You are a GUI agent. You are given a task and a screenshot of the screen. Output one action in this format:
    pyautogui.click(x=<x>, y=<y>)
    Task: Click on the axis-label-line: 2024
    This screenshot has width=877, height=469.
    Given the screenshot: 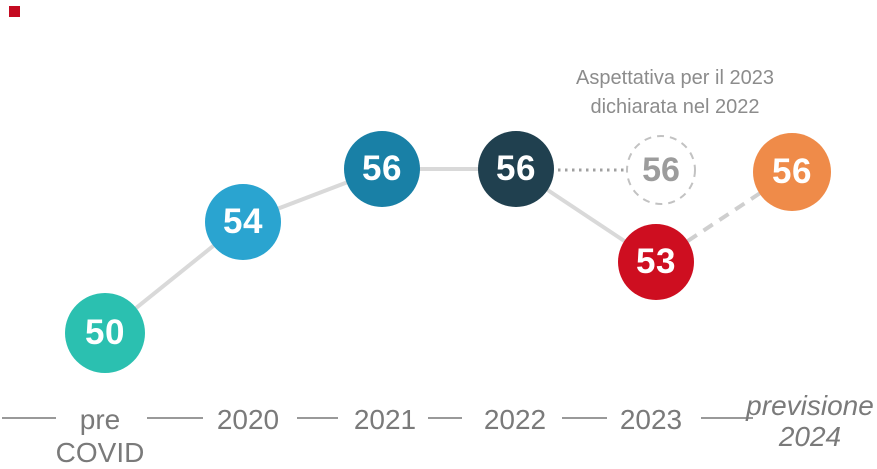 What is the action you would take?
    pyautogui.click(x=810, y=436)
    